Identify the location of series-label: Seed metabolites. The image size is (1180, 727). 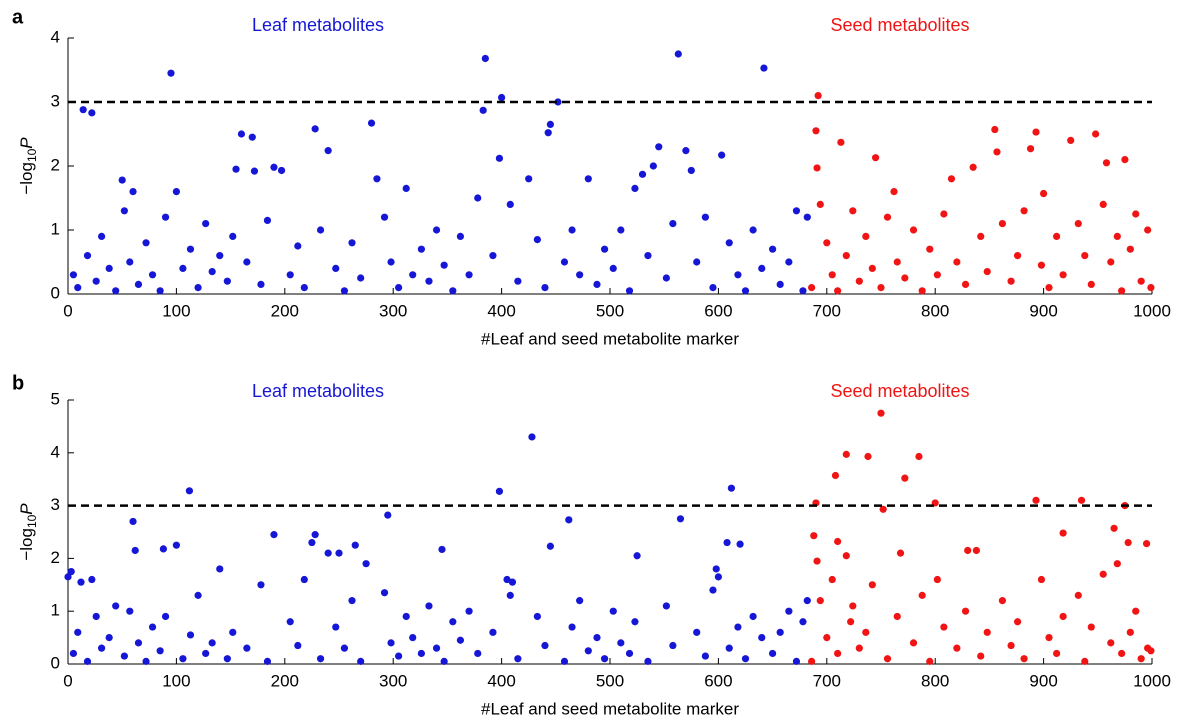
(899, 391).